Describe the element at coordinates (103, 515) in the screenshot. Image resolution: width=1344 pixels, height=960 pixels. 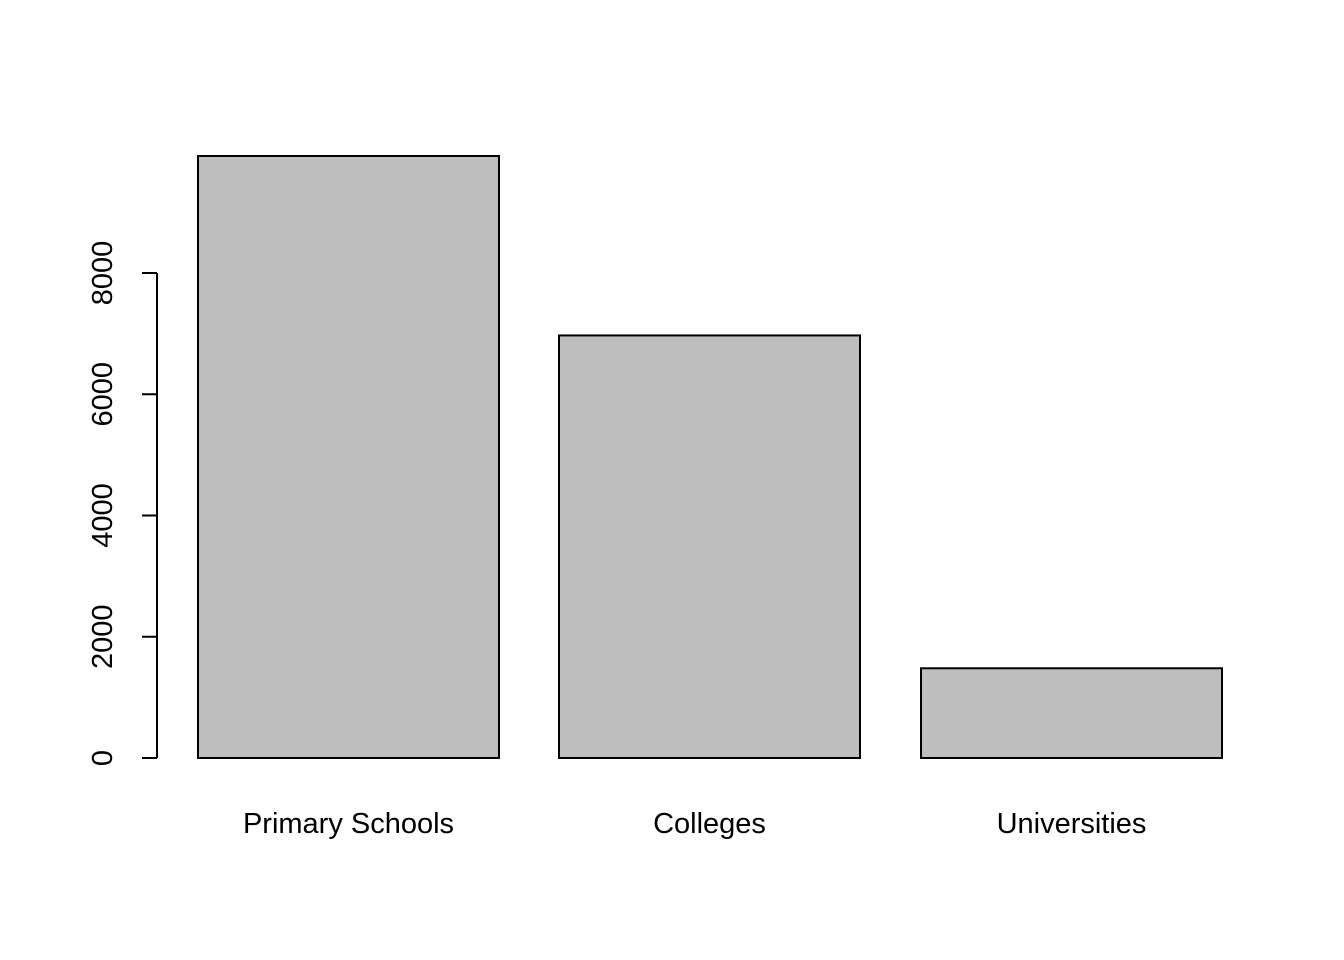
I see `y-tick-label: 4000` at that location.